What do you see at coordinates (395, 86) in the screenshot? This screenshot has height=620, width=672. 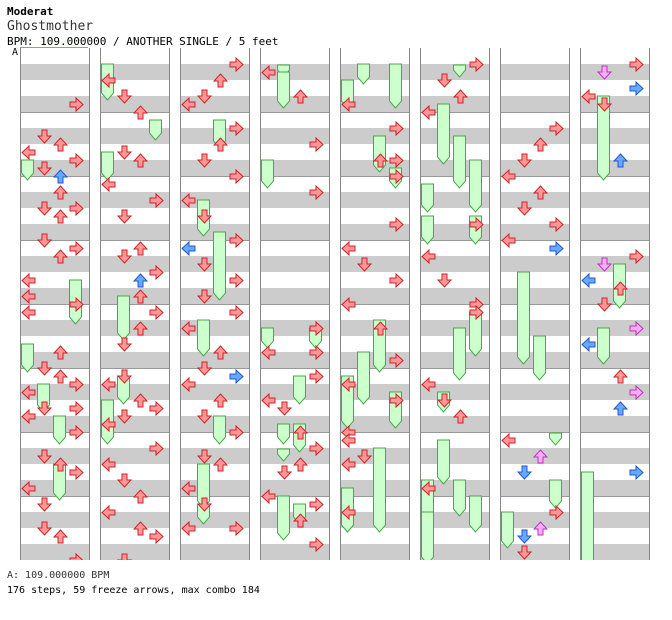 I see `freeze-arrow-right` at bounding box center [395, 86].